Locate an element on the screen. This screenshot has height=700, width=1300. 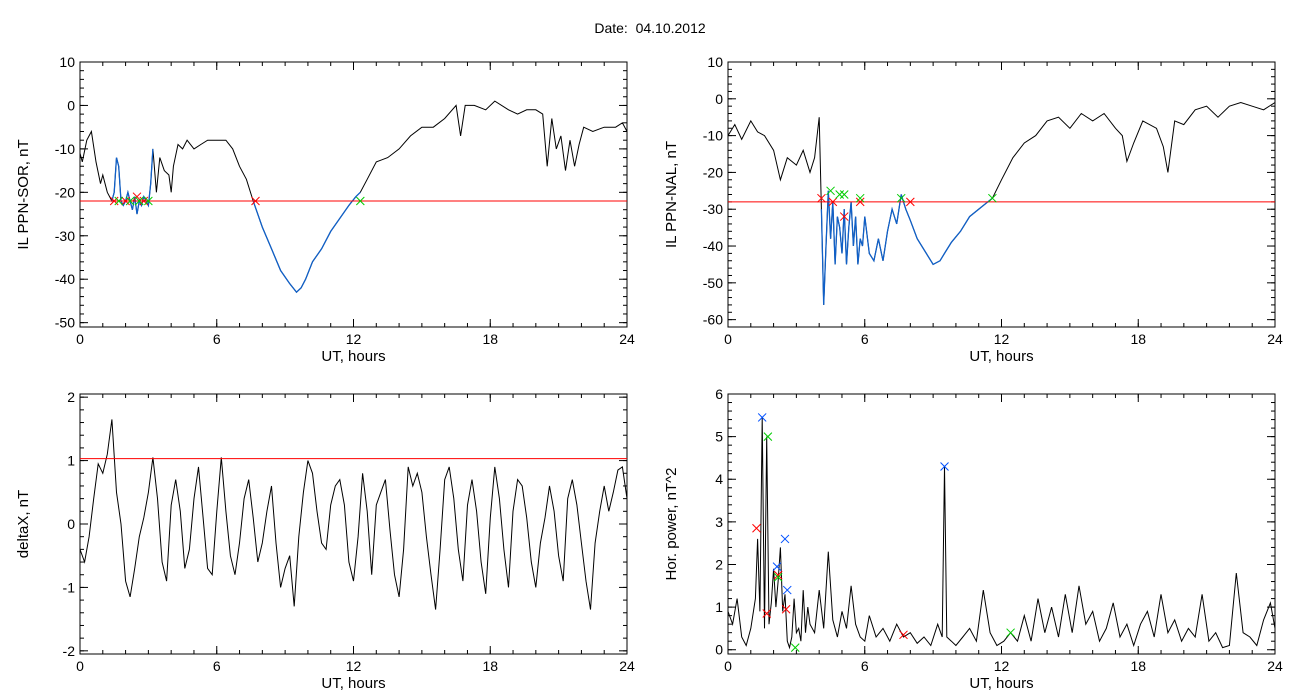
y-tick-label: -10 is located at coordinates (65, 149).